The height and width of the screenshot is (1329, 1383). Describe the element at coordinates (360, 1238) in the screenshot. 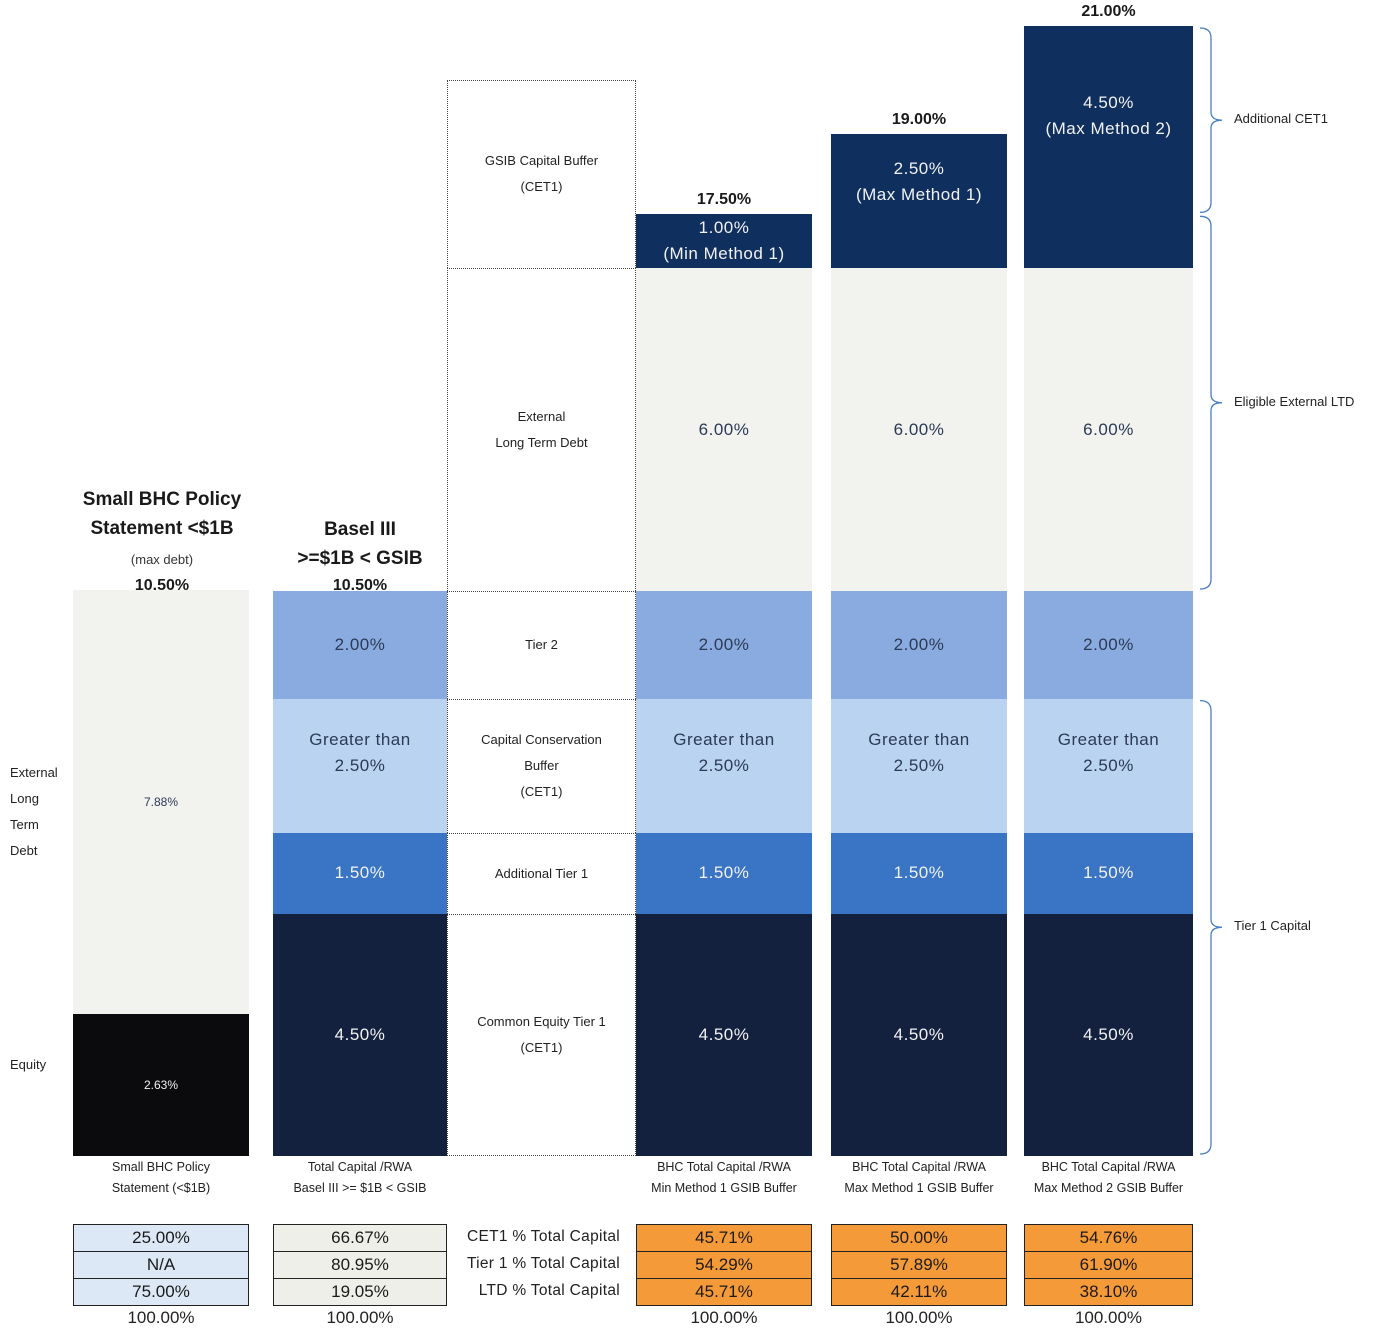

I see `table-cell: 66.67%` at that location.